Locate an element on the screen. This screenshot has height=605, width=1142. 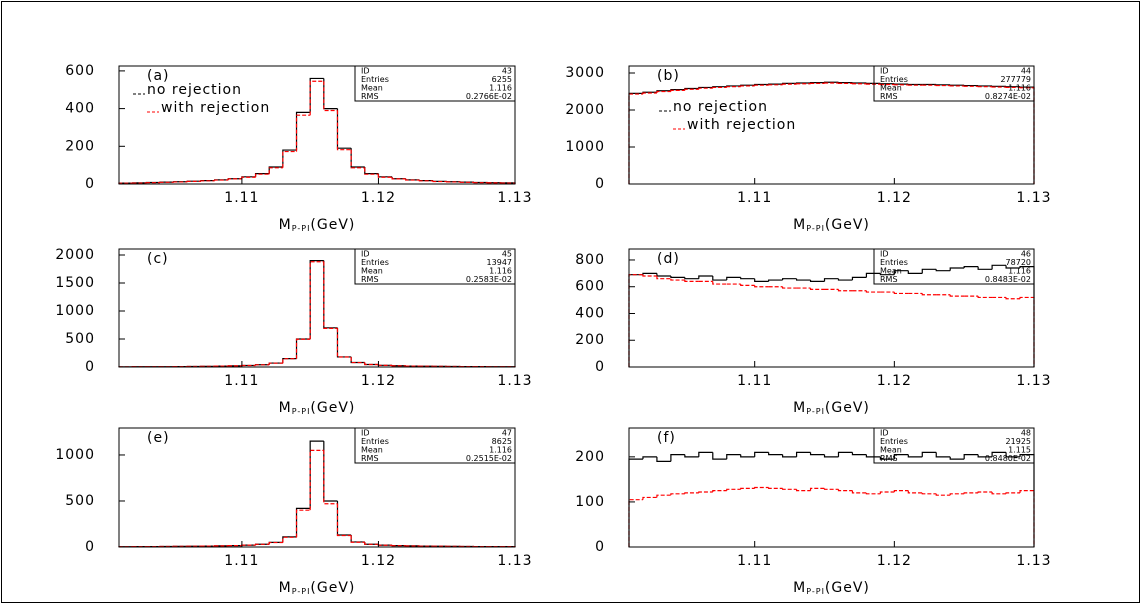
legend-label: no rejection is located at coordinates (194, 90).